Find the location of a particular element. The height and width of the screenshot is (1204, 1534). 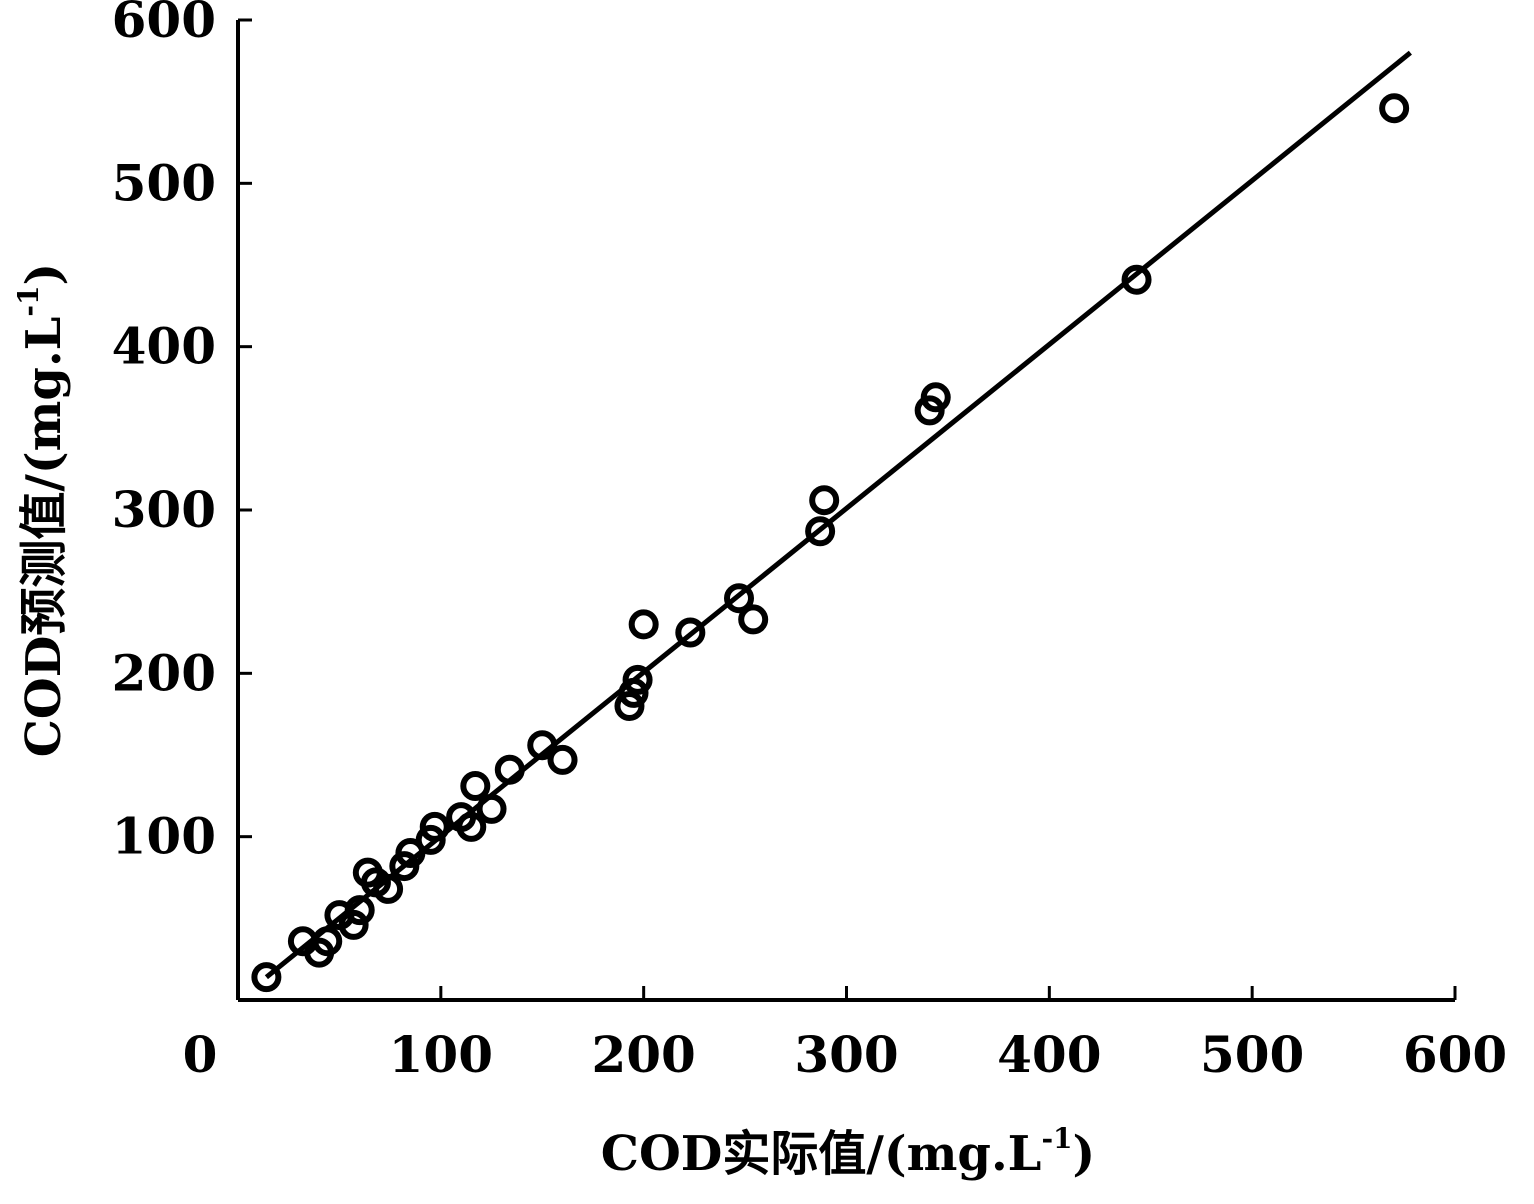

x-axis-label-sup: -1 is located at coordinates (1056, 1138).